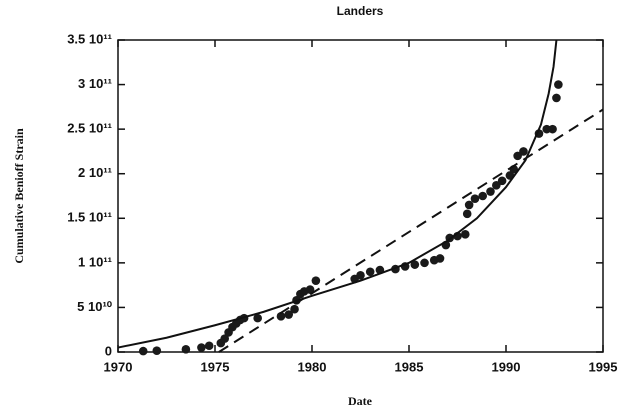  I want to click on y-tick-label: 1 10¹¹, so click(95, 261).